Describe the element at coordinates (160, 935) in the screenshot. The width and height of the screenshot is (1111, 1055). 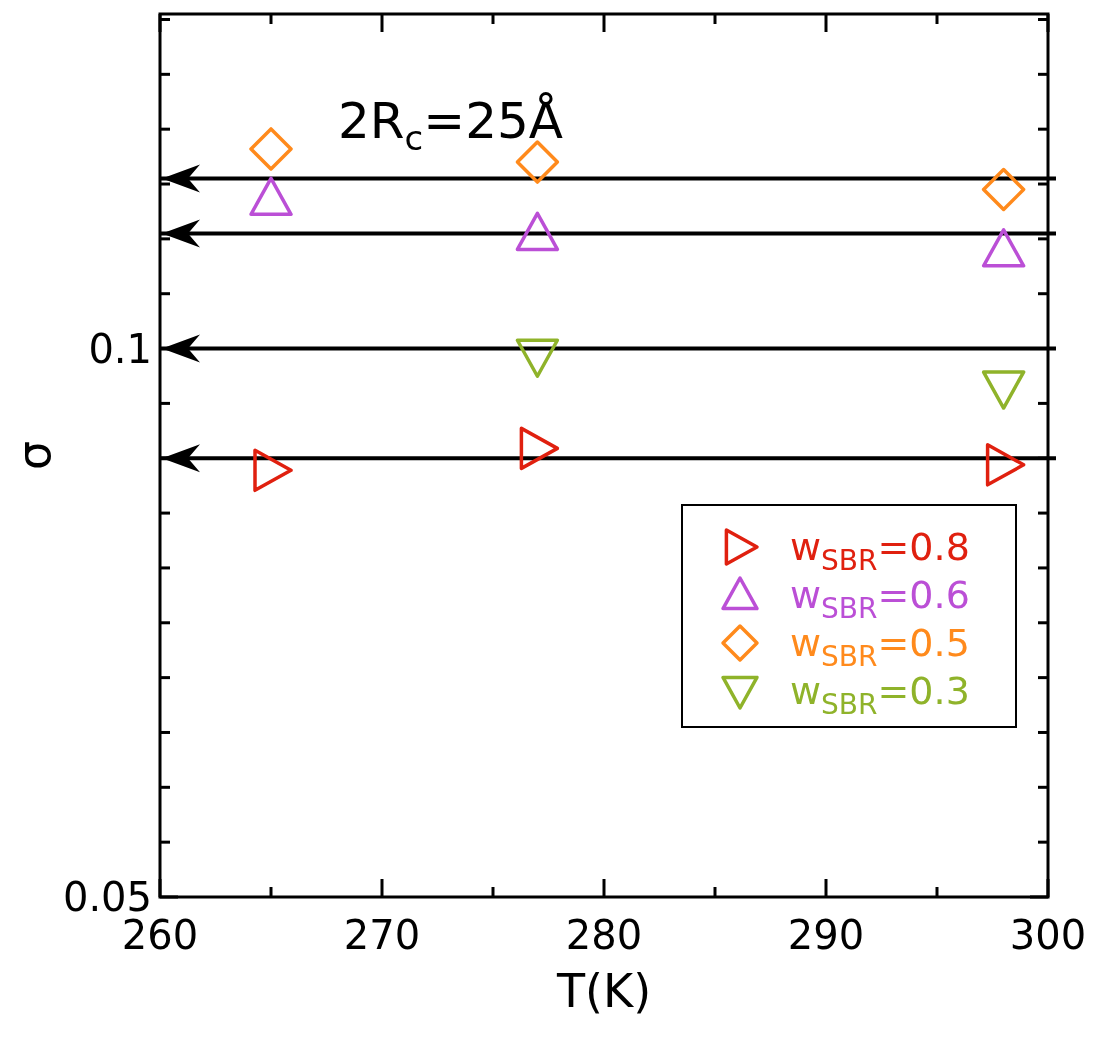
I see `x-tick-label: 260` at that location.